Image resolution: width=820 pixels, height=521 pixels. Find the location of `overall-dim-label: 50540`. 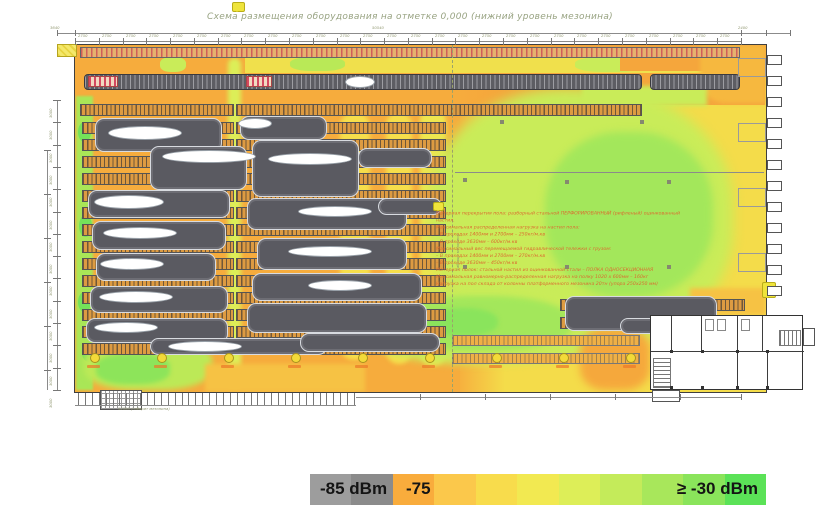

overall-dim-label: 50540 is located at coordinates (378, 28).